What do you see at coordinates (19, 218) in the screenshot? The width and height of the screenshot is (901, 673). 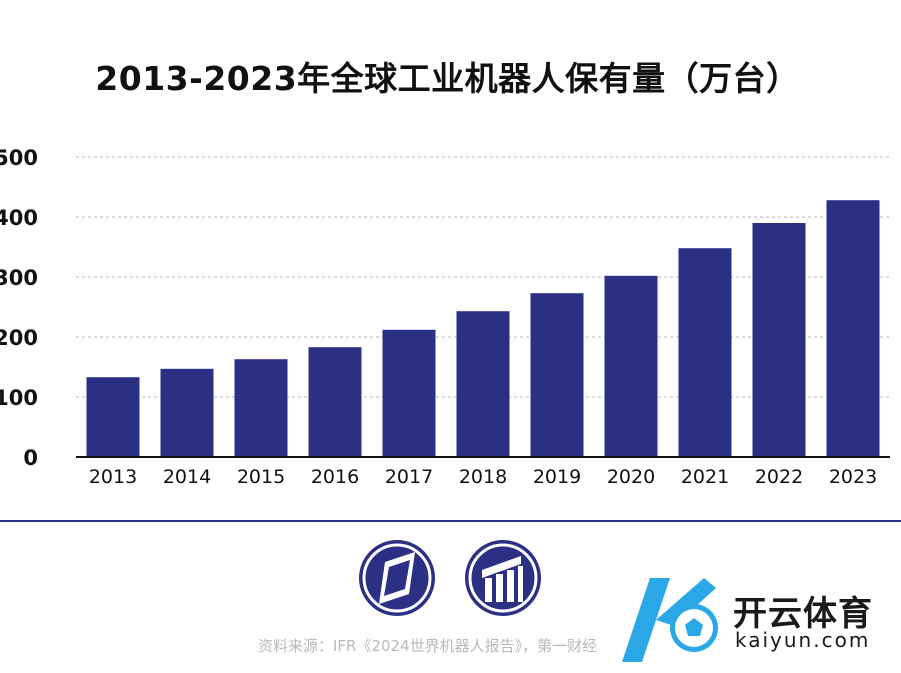 I see `y-tick-label: 400` at bounding box center [19, 218].